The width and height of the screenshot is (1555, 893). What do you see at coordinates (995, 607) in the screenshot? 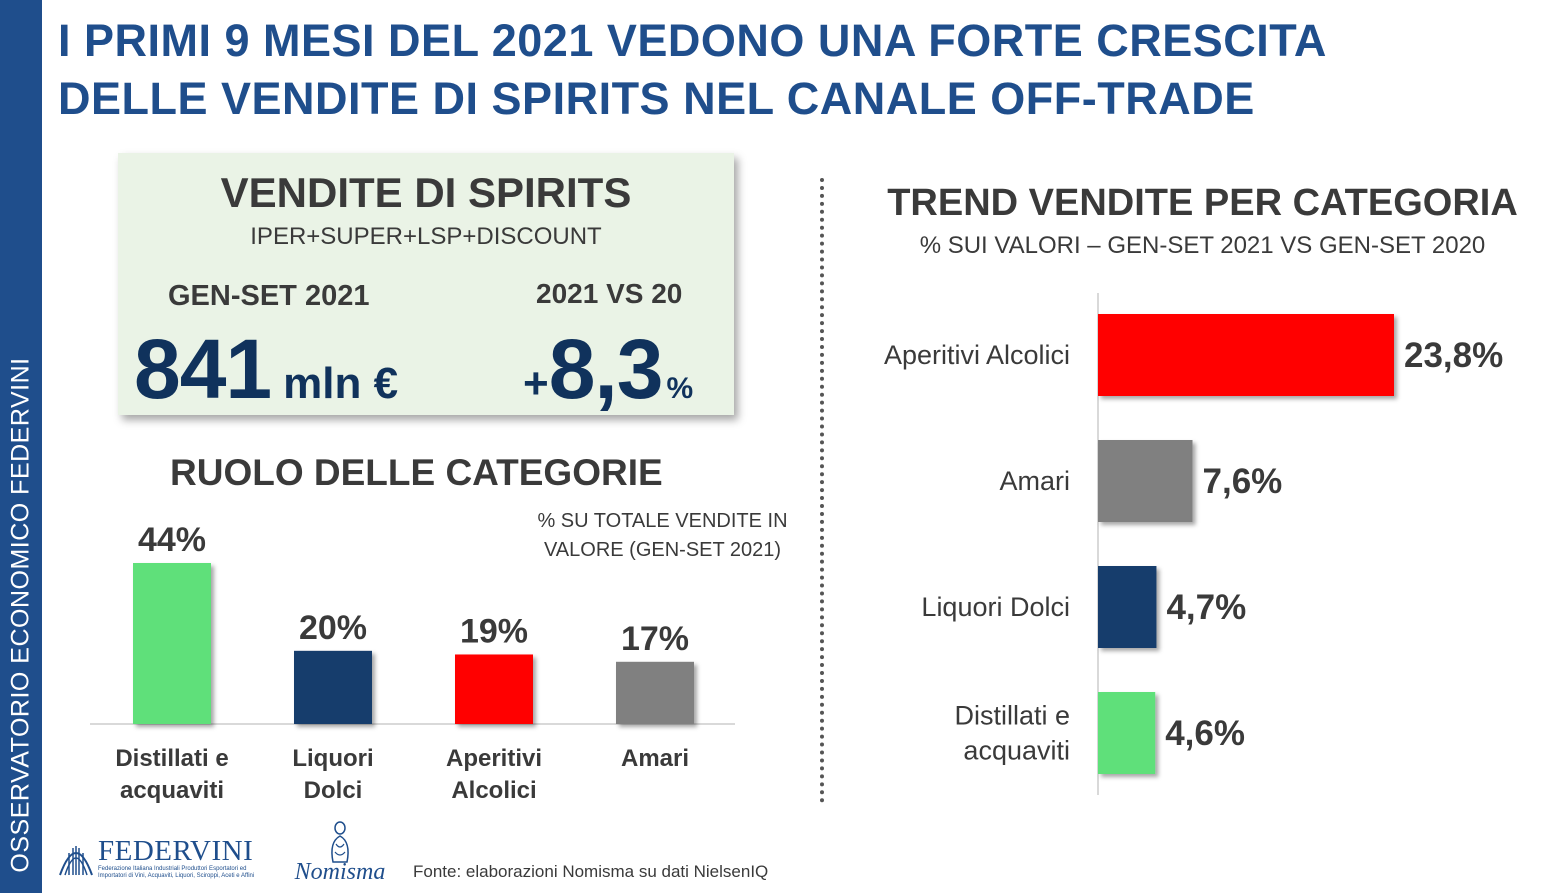
I see `category-label-liquori-dolci-line-1: Liquori Dolci` at bounding box center [995, 607].